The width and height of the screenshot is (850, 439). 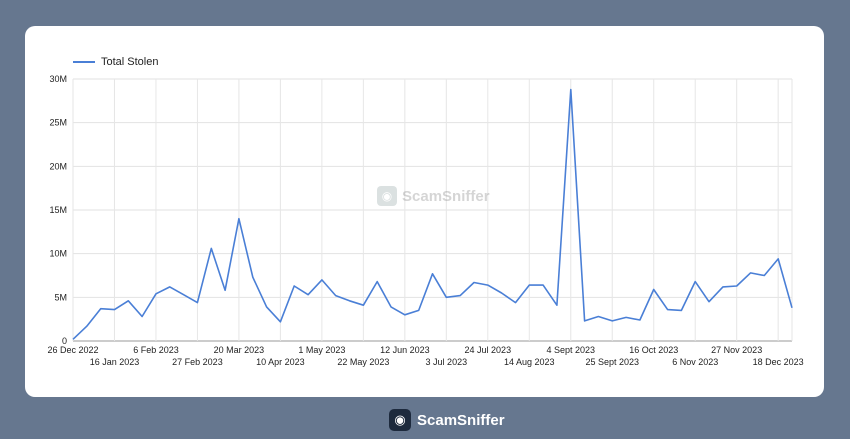 What do you see at coordinates (58, 254) in the screenshot?
I see `y-tick-label: 10M` at bounding box center [58, 254].